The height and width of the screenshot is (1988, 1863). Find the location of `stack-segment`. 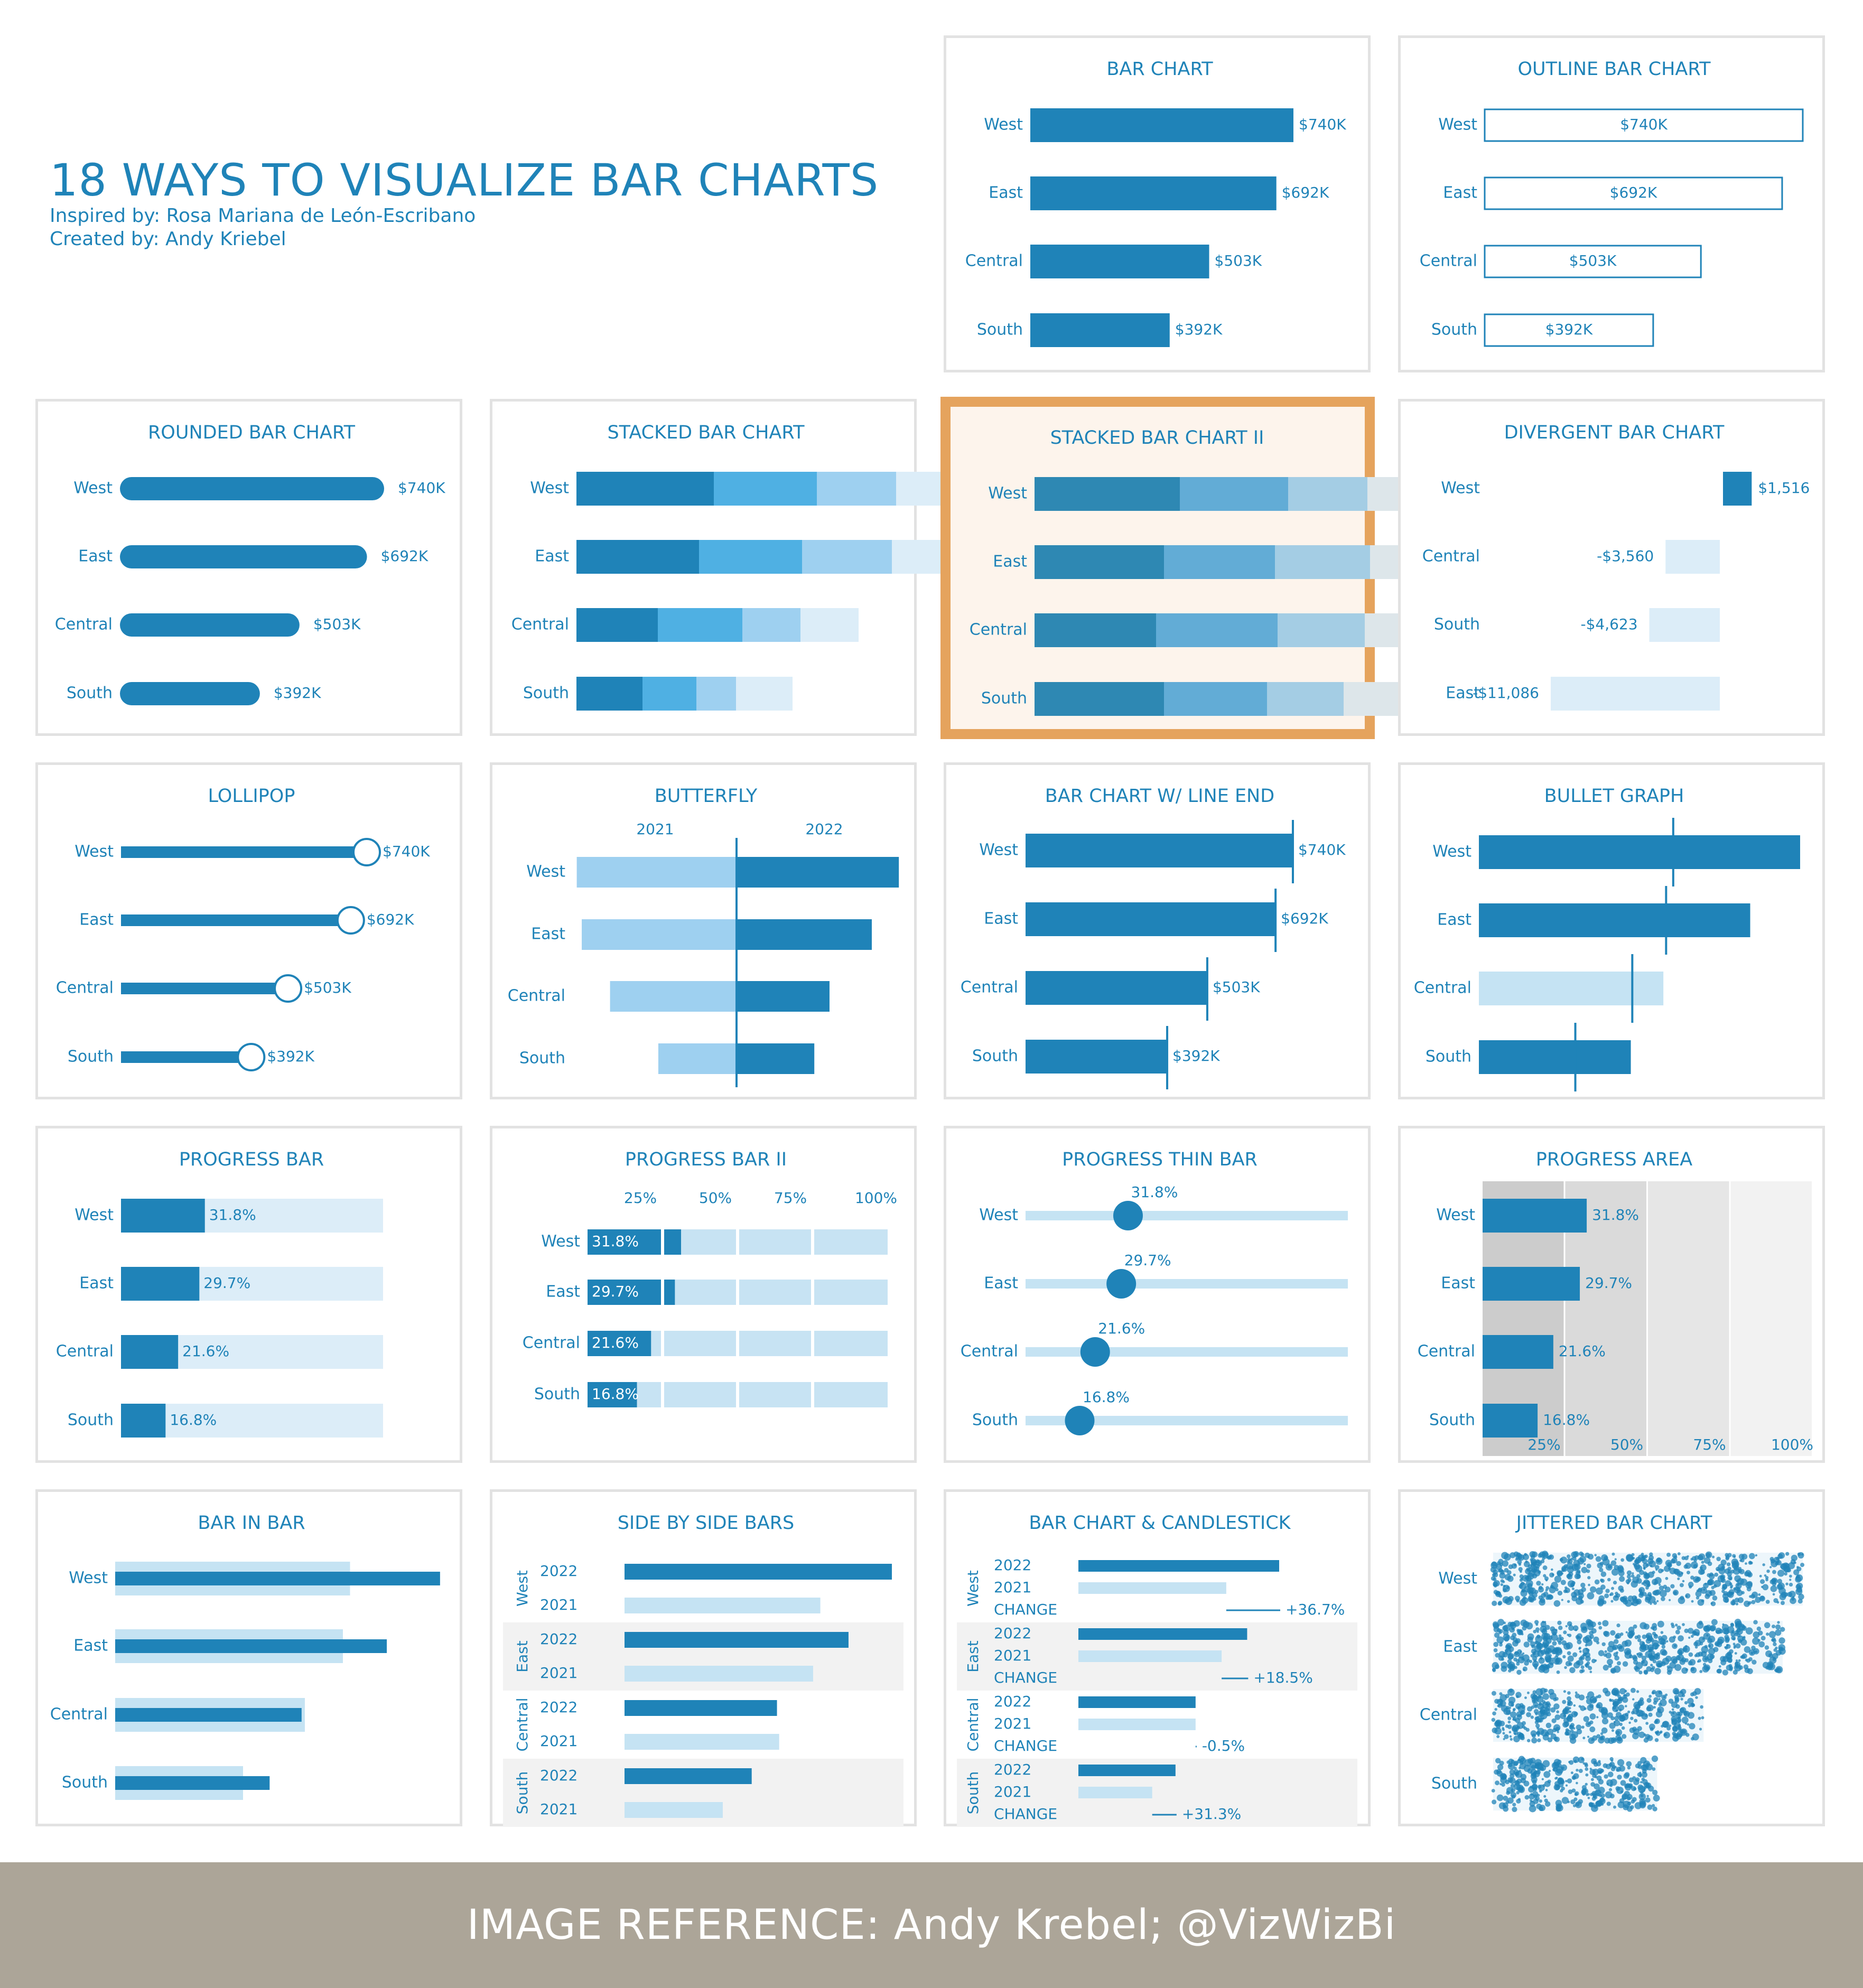

stack-segment is located at coordinates (771, 625).